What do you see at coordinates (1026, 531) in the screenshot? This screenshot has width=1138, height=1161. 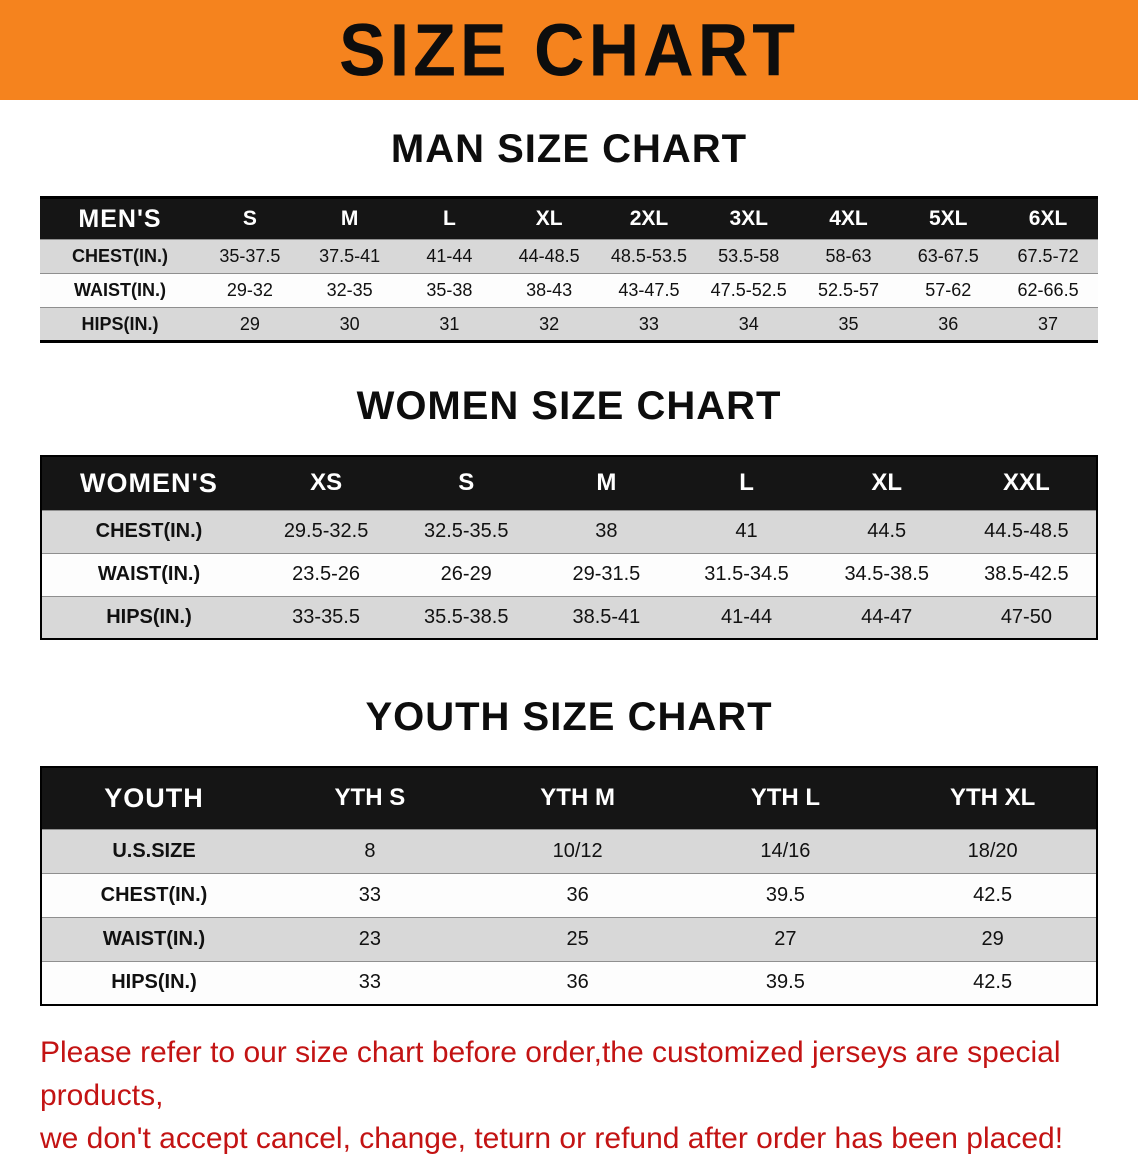 I see `value-cell: 44.5-48.5` at bounding box center [1026, 531].